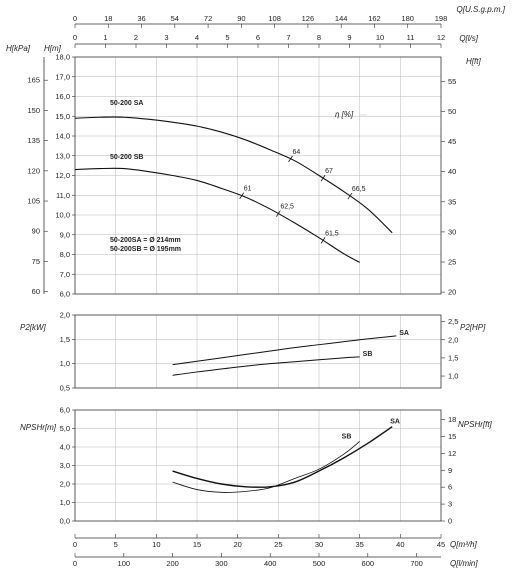 Image resolution: width=515 pixels, height=575 pixels. What do you see at coordinates (481, 9) in the screenshot?
I see `top-usgpm-label: Q[U.S.g.p.m.]` at bounding box center [481, 9].